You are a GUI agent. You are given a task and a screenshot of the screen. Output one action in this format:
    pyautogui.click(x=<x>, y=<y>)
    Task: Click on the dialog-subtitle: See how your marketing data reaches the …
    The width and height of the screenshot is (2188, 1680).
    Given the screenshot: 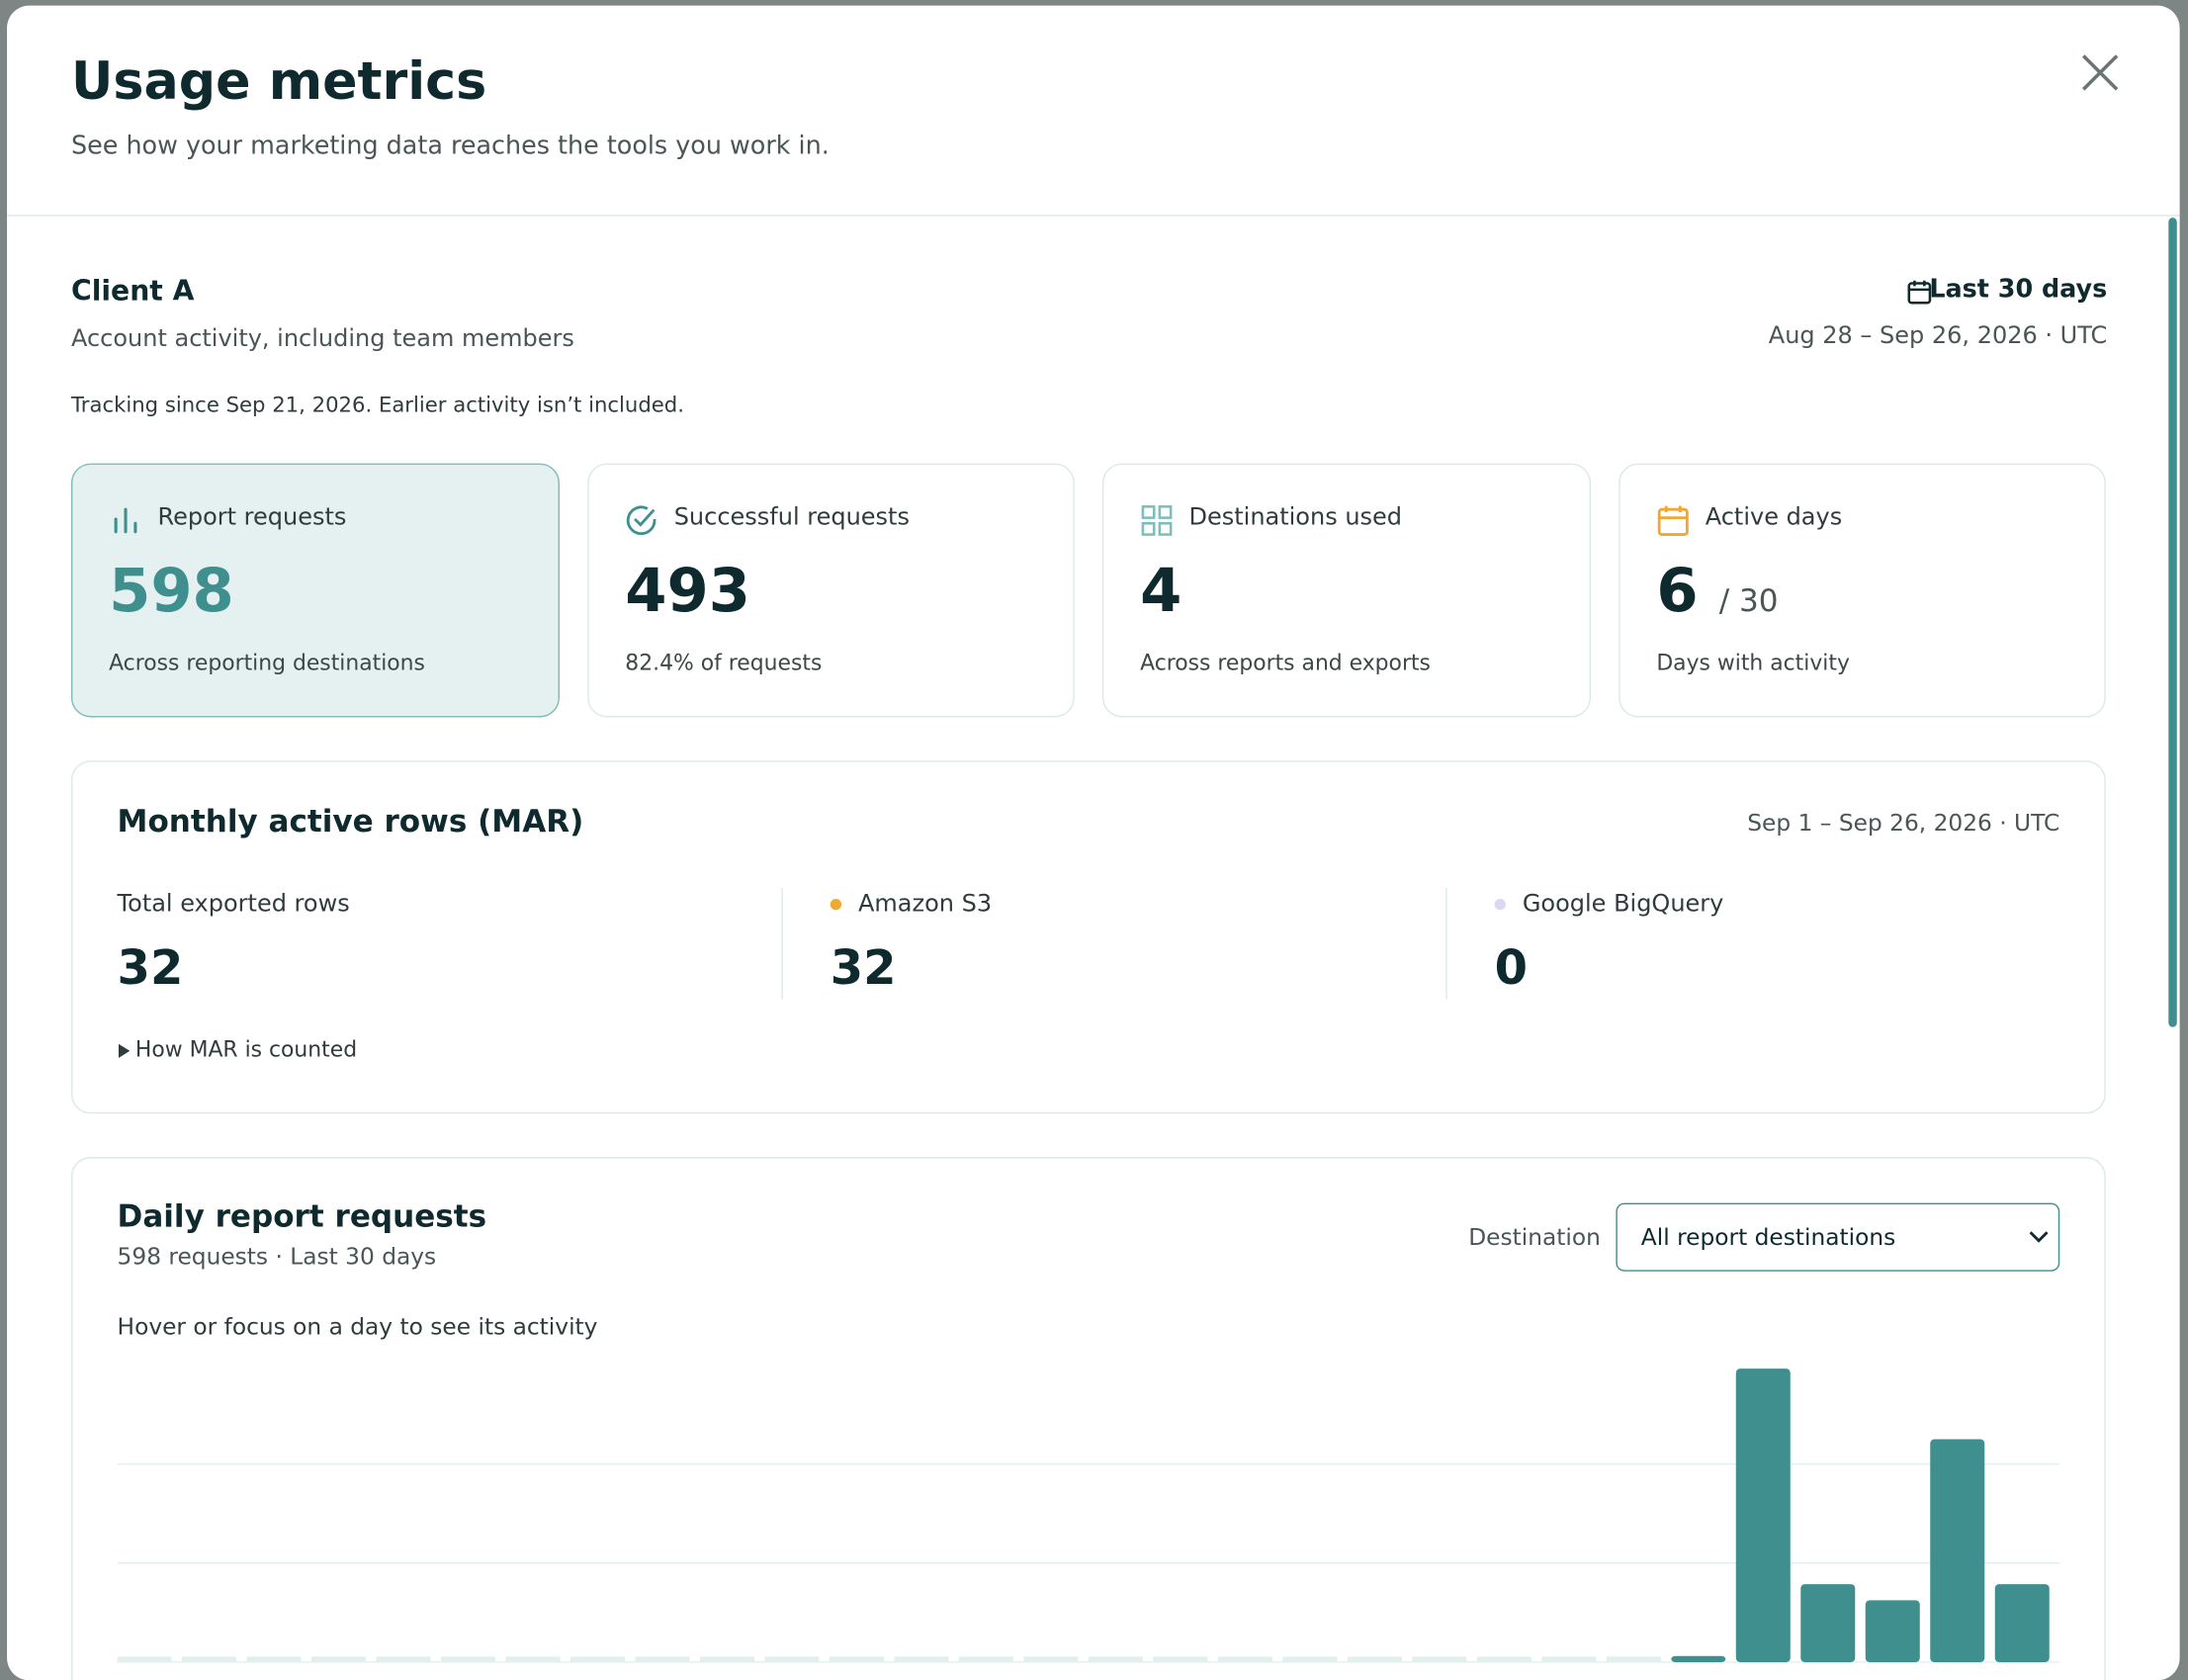 What is the action you would take?
    pyautogui.click(x=450, y=146)
    